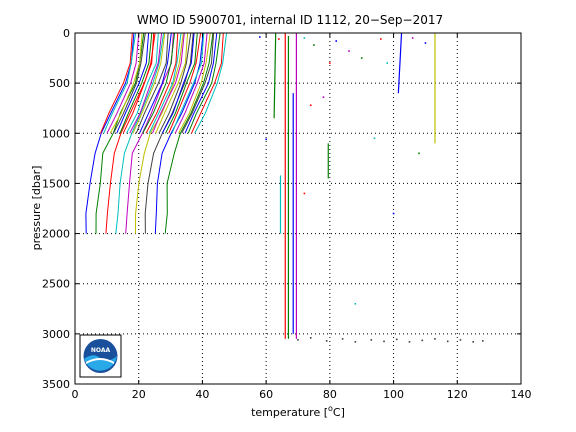 This screenshot has height=432, width=576. I want to click on noaa-logo-wave, so click(100, 363).